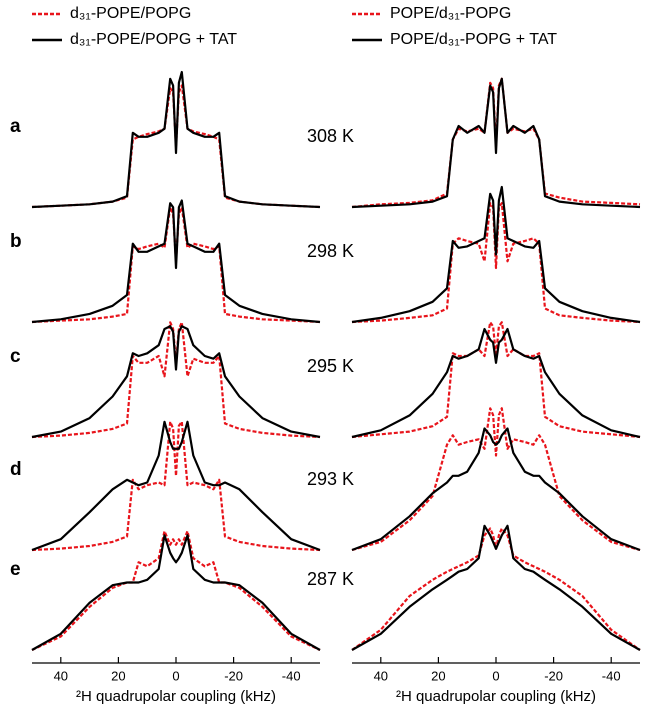 This screenshot has width=646, height=711. Describe the element at coordinates (330, 579) in the screenshot. I see `temperature: 287 K` at that location.